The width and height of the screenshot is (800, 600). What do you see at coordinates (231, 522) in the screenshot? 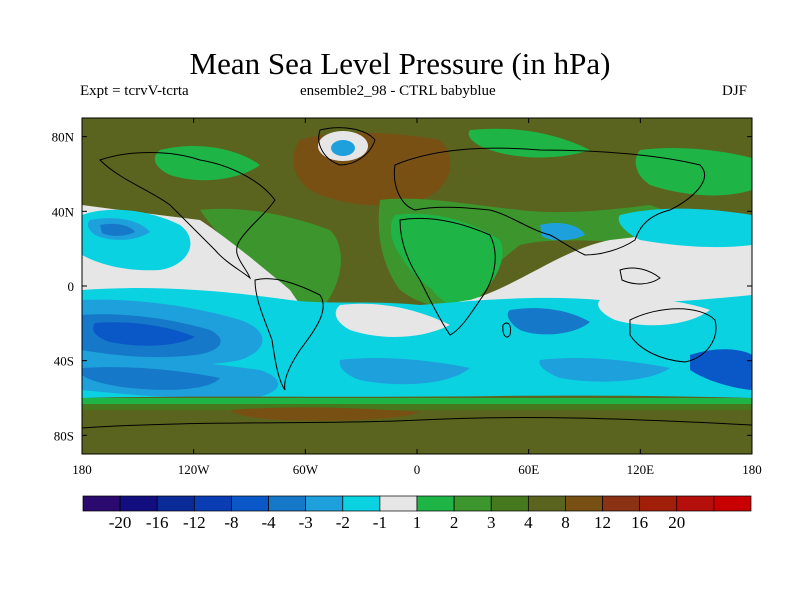
I see `colorbar-label: -8` at bounding box center [231, 522].